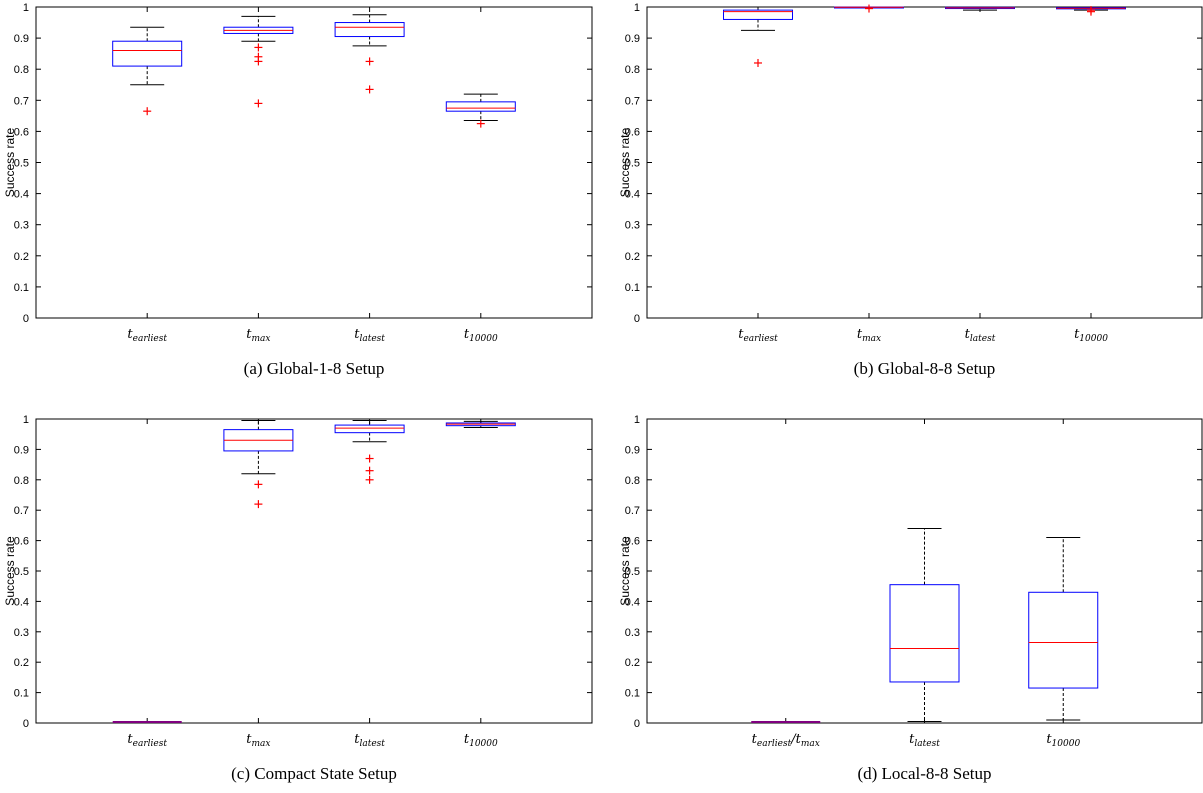 Image resolution: width=1203 pixels, height=793 pixels. Describe the element at coordinates (314, 368) in the screenshot. I see `panel-caption: (a) Global-1-8 Setup` at that location.